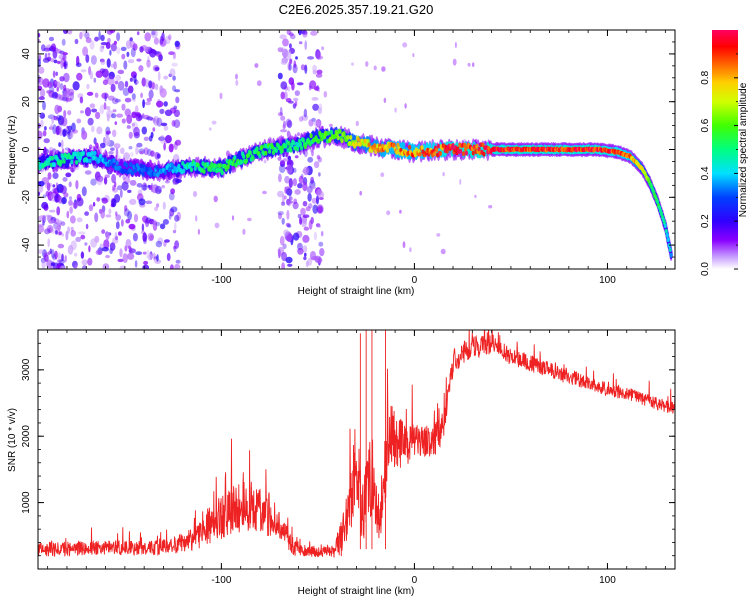  What do you see at coordinates (743, 149) in the screenshot?
I see `colorbar-label: Normalized spectral amplitude` at bounding box center [743, 149].